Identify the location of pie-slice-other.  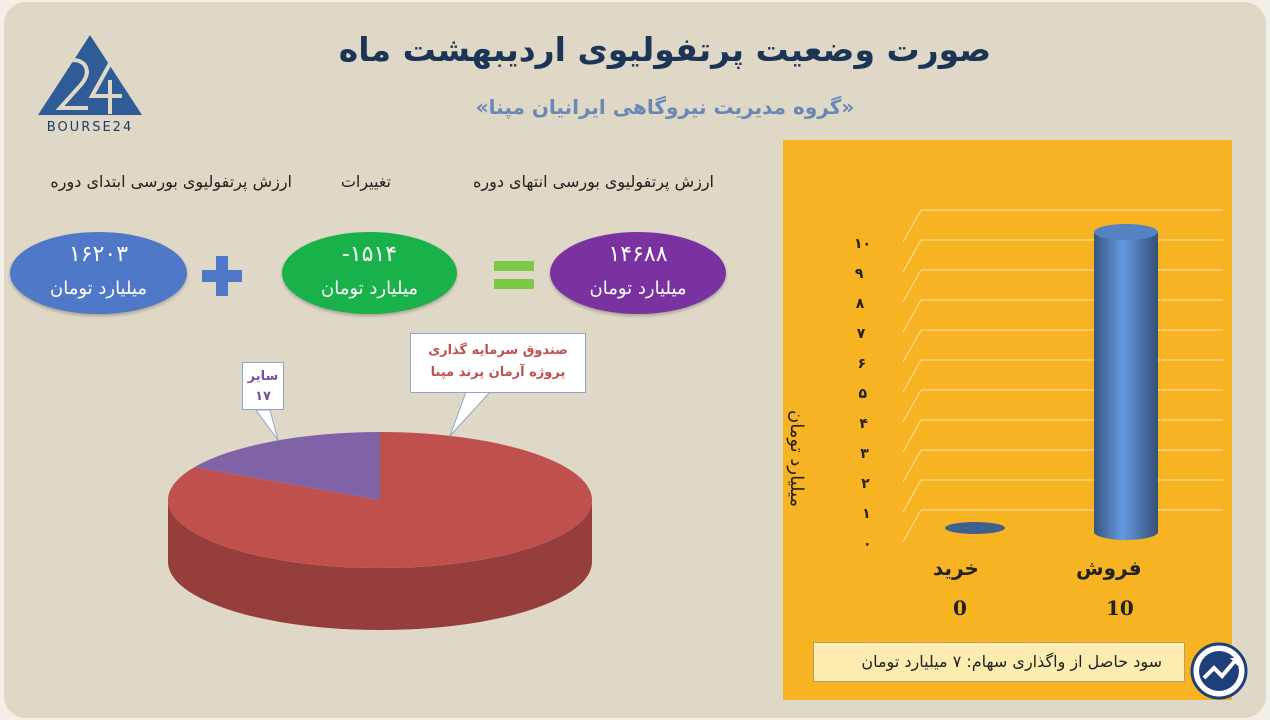
(287, 466).